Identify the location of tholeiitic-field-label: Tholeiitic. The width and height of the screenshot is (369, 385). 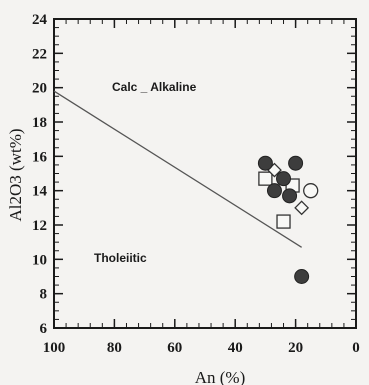
(120, 258).